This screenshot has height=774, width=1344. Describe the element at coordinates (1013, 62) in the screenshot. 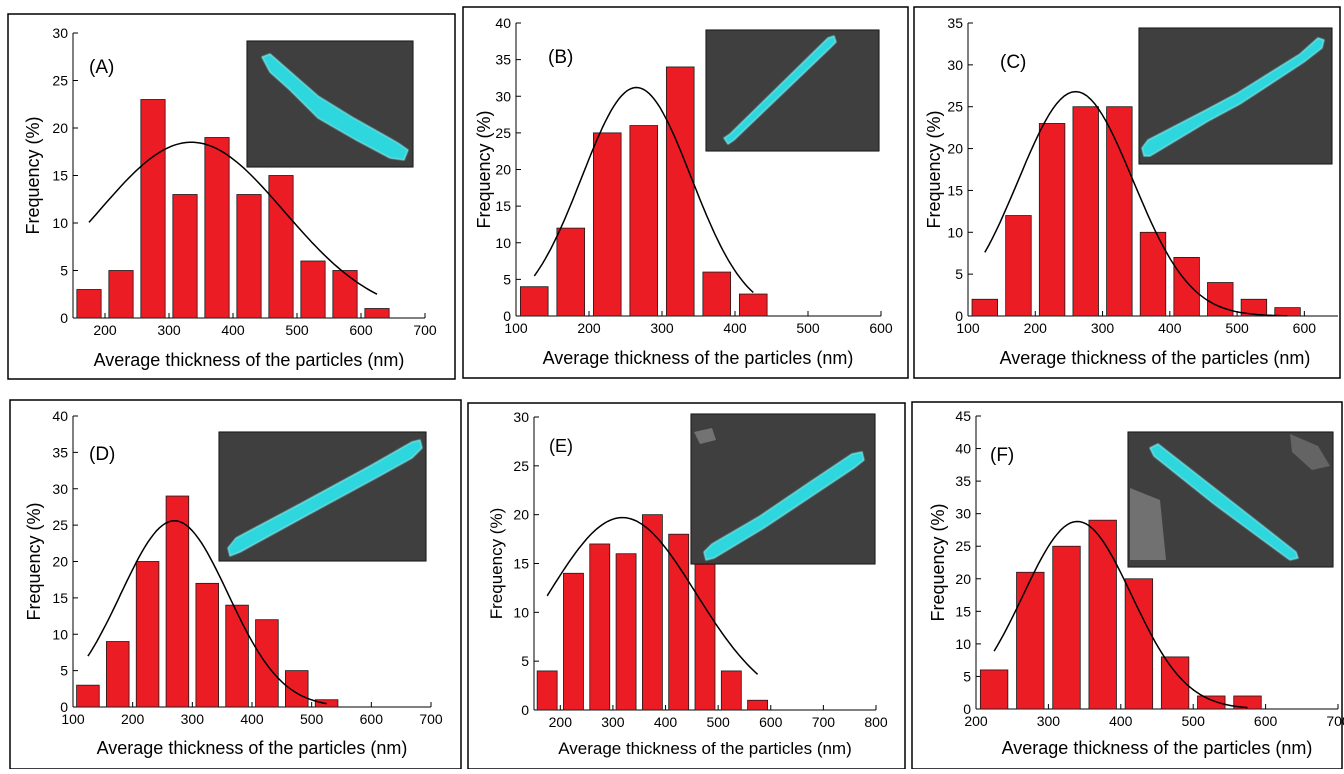

I see `panel-label: (C)` at that location.